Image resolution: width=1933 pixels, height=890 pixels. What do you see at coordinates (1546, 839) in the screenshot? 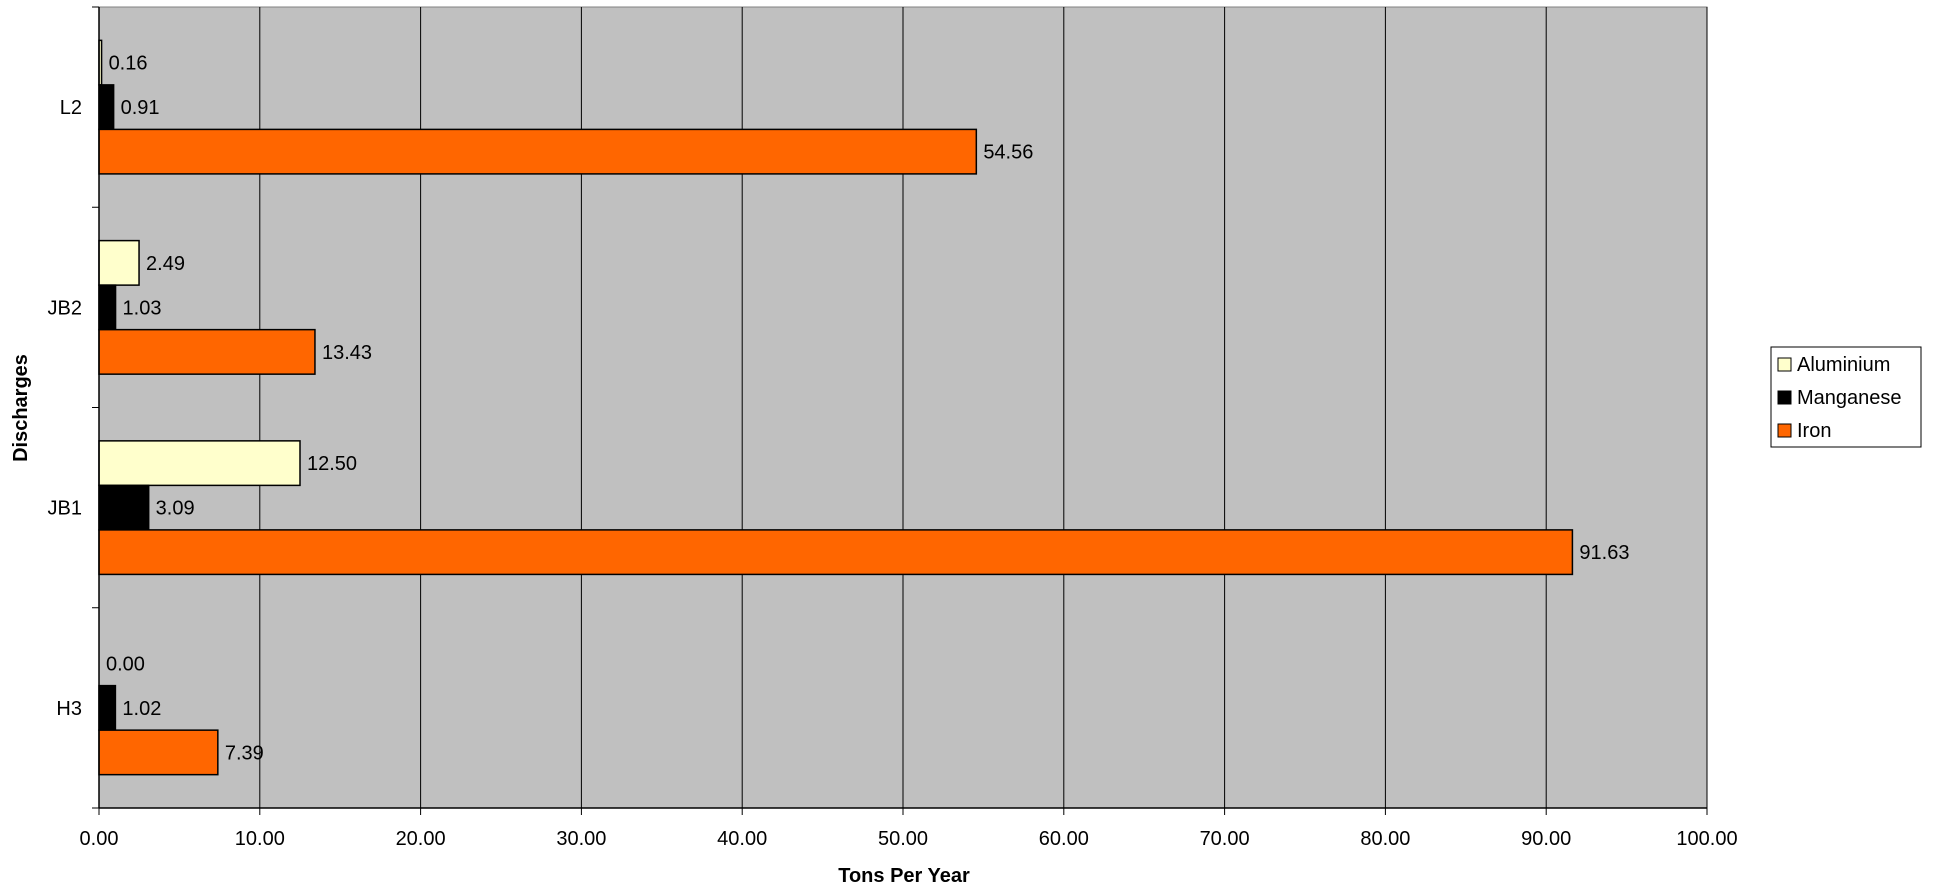
I see `x-tick-label: 90.00` at bounding box center [1546, 839].